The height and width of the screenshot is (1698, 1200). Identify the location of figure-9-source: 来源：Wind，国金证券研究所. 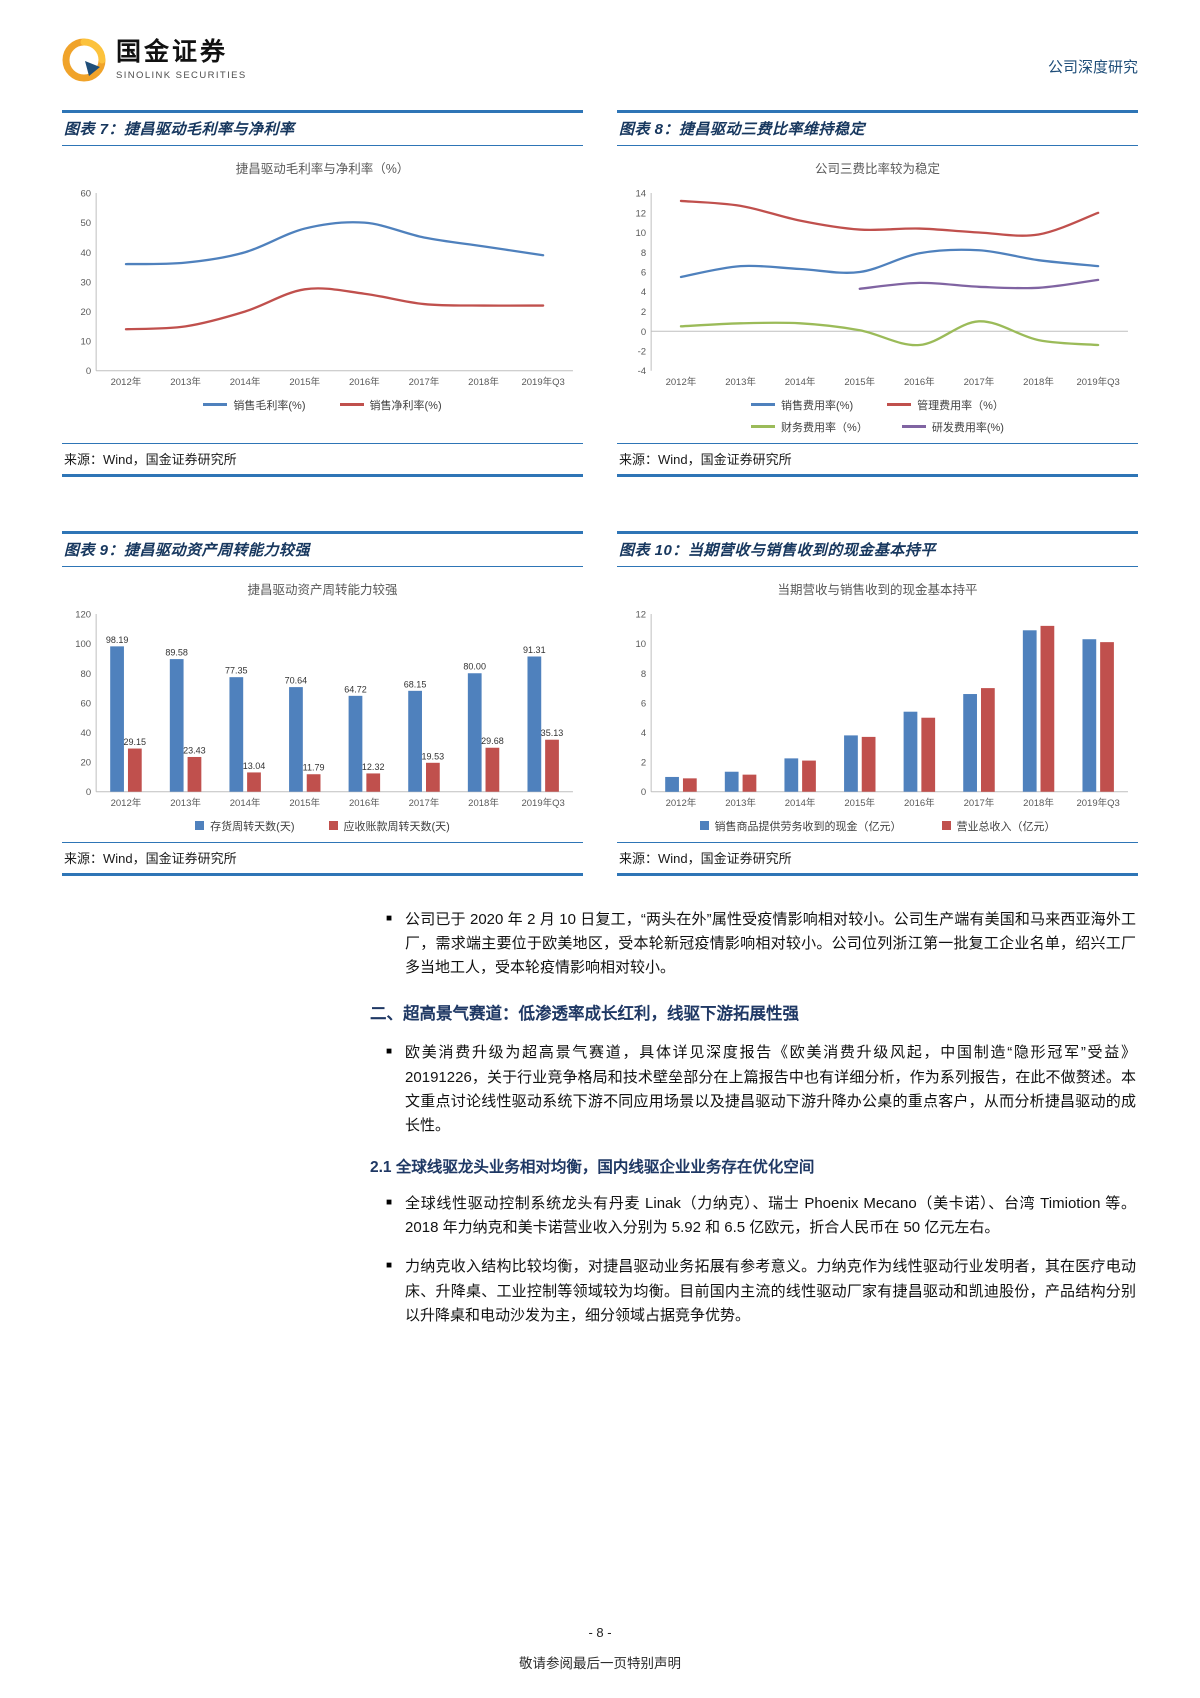
(322, 858).